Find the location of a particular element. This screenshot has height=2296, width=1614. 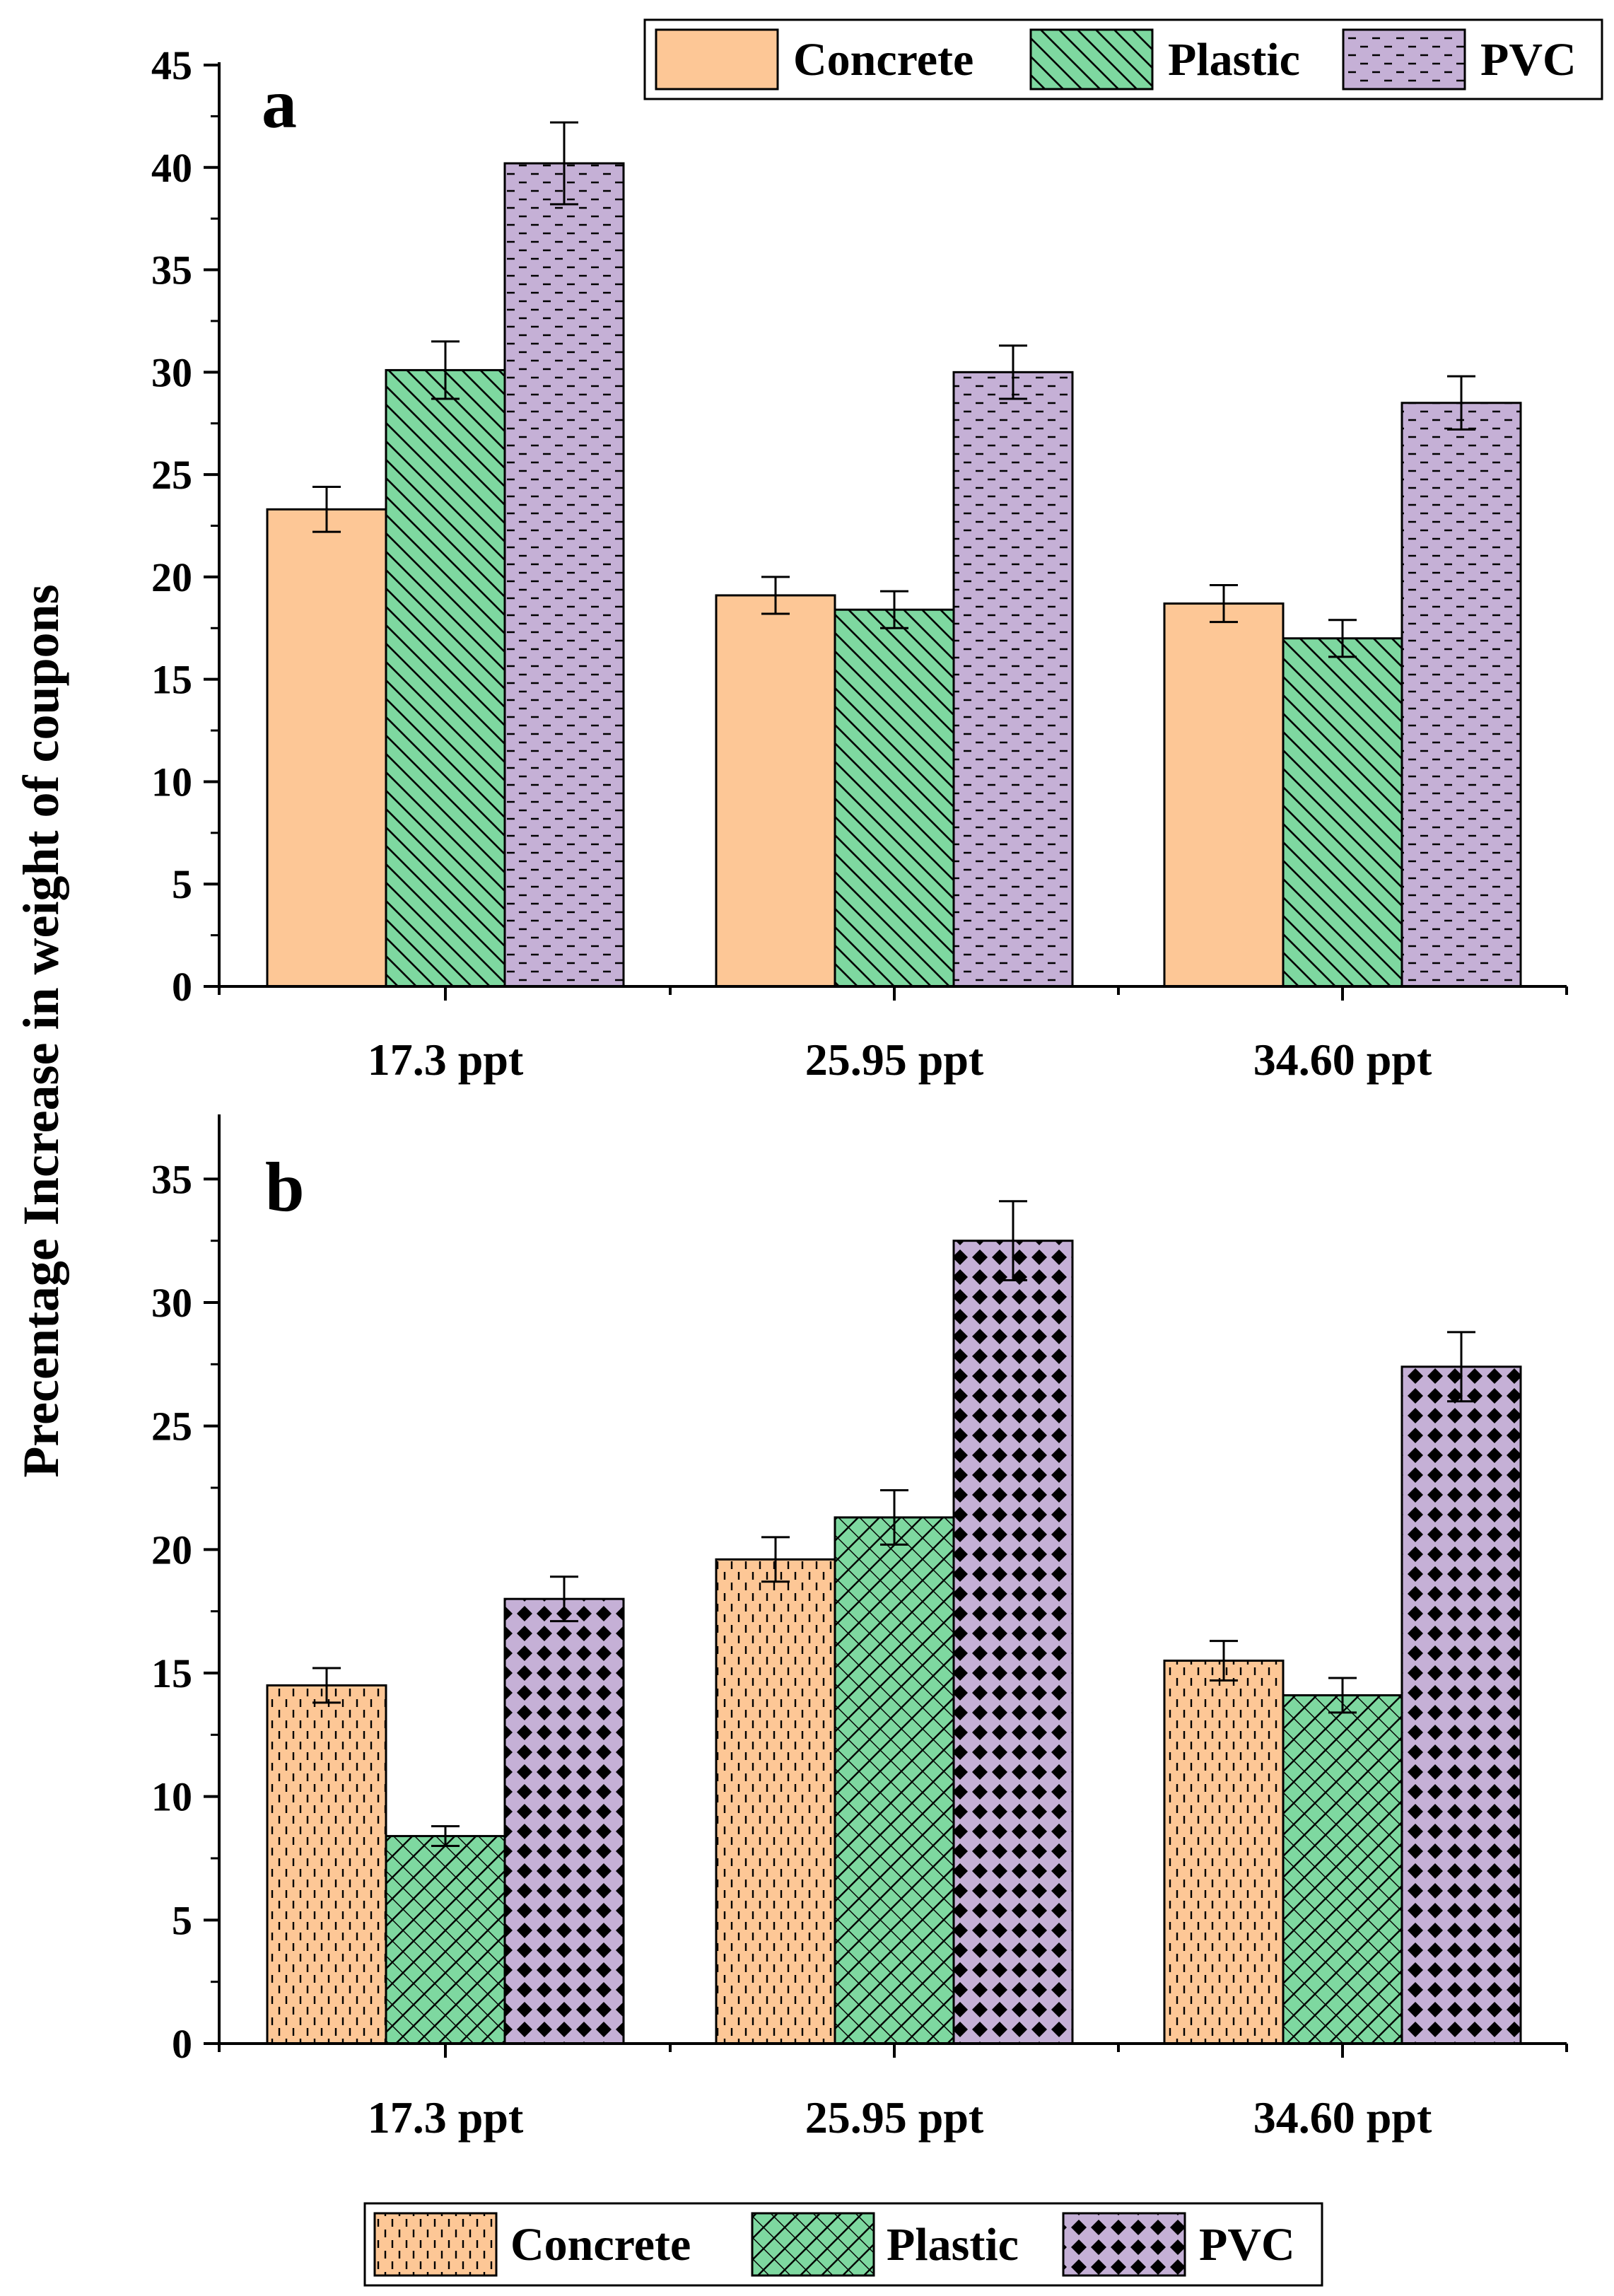

y-tick-label-a-15: 15 is located at coordinates (171, 680).